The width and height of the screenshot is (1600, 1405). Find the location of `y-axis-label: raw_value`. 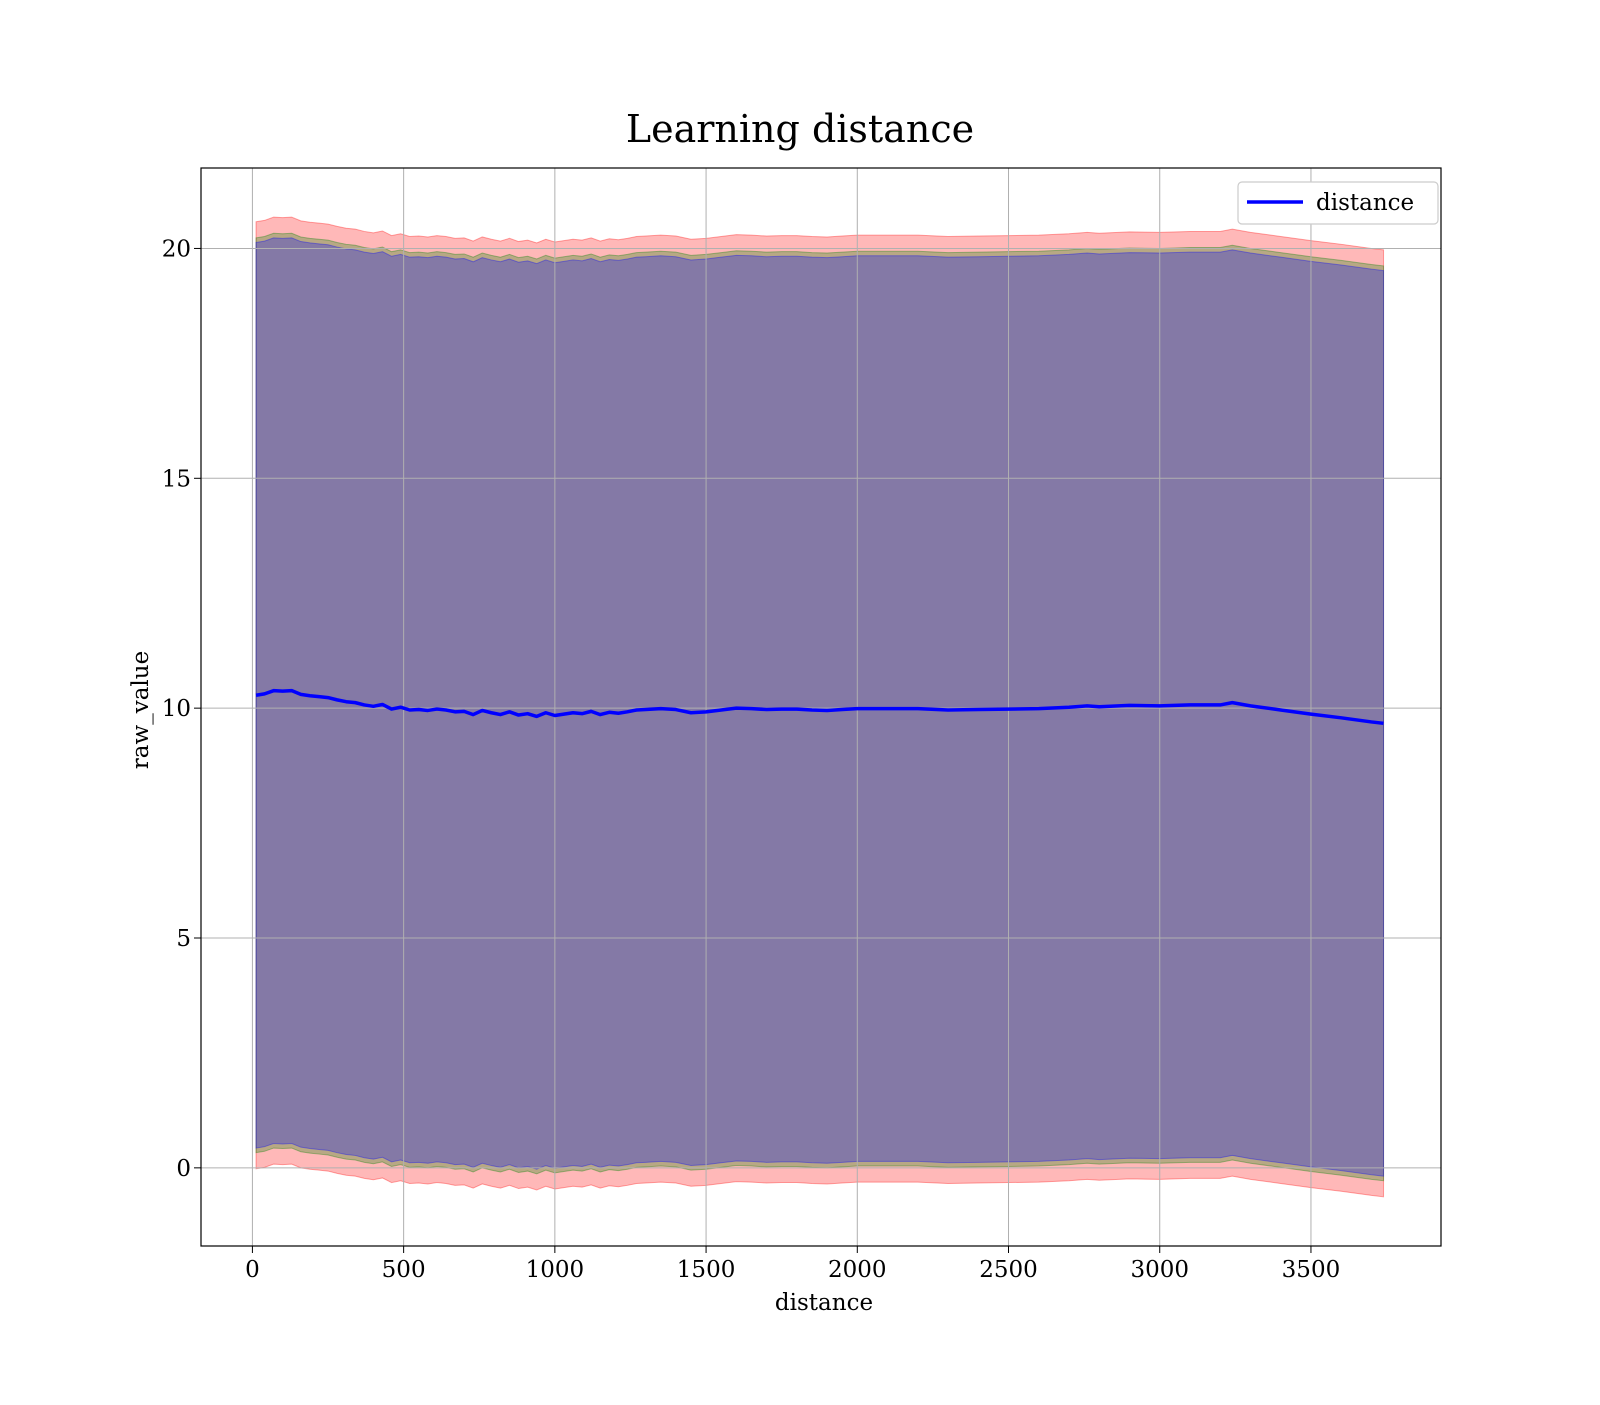

y-axis-label: raw_value is located at coordinates (141, 710).